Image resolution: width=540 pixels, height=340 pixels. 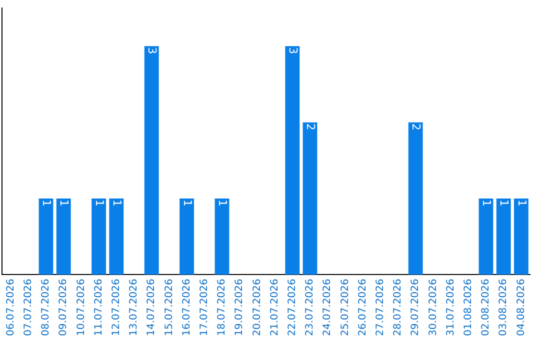 I want to click on x-tick-label: 19.07.2026, so click(x=240, y=307).